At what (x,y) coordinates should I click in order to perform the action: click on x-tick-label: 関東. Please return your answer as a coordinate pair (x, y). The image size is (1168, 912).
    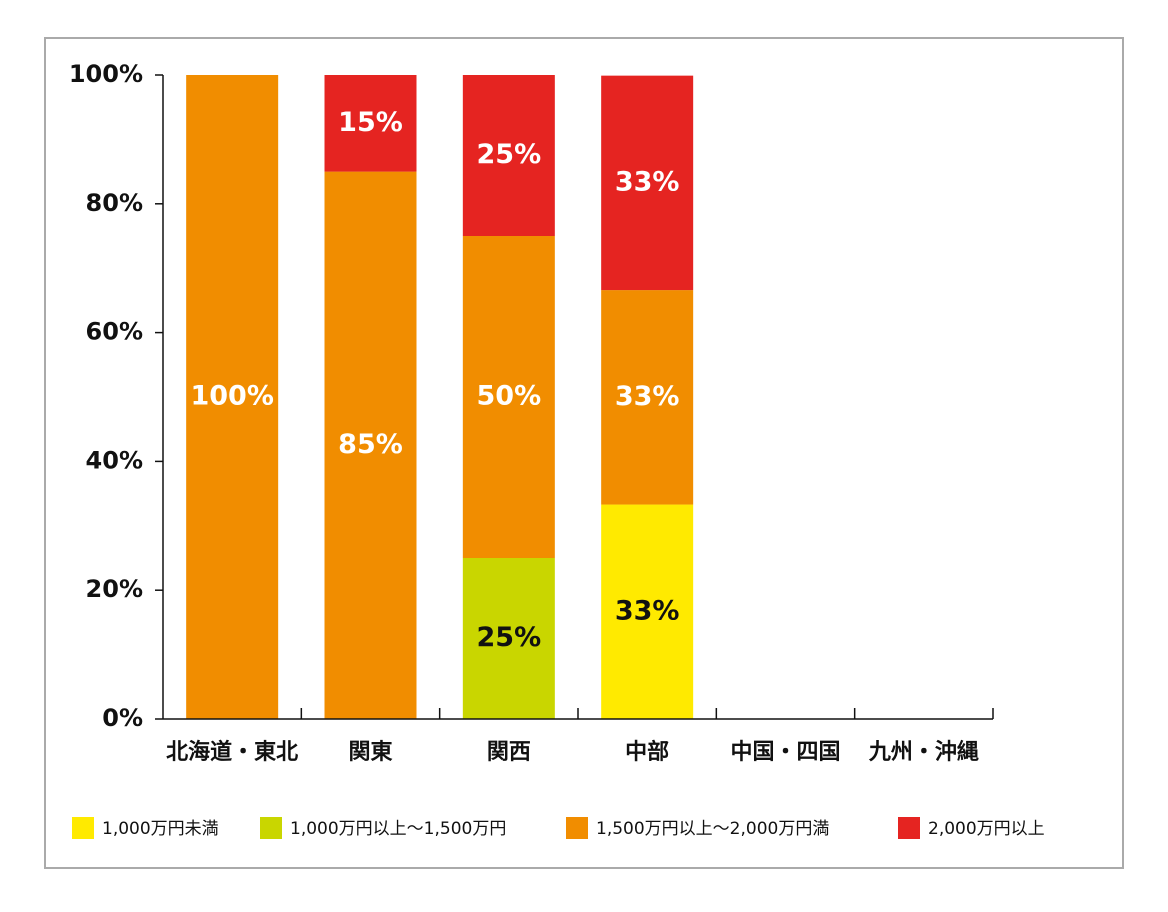
    Looking at the image, I should click on (370, 752).